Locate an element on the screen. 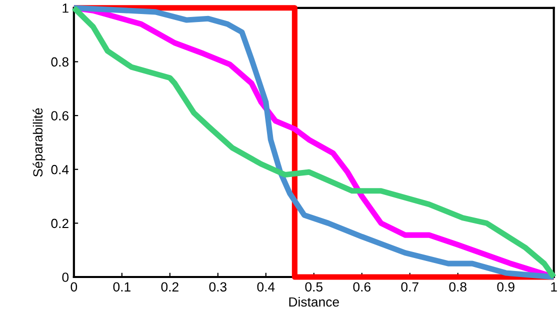  x-tick-label: 0.5 is located at coordinates (313, 287).